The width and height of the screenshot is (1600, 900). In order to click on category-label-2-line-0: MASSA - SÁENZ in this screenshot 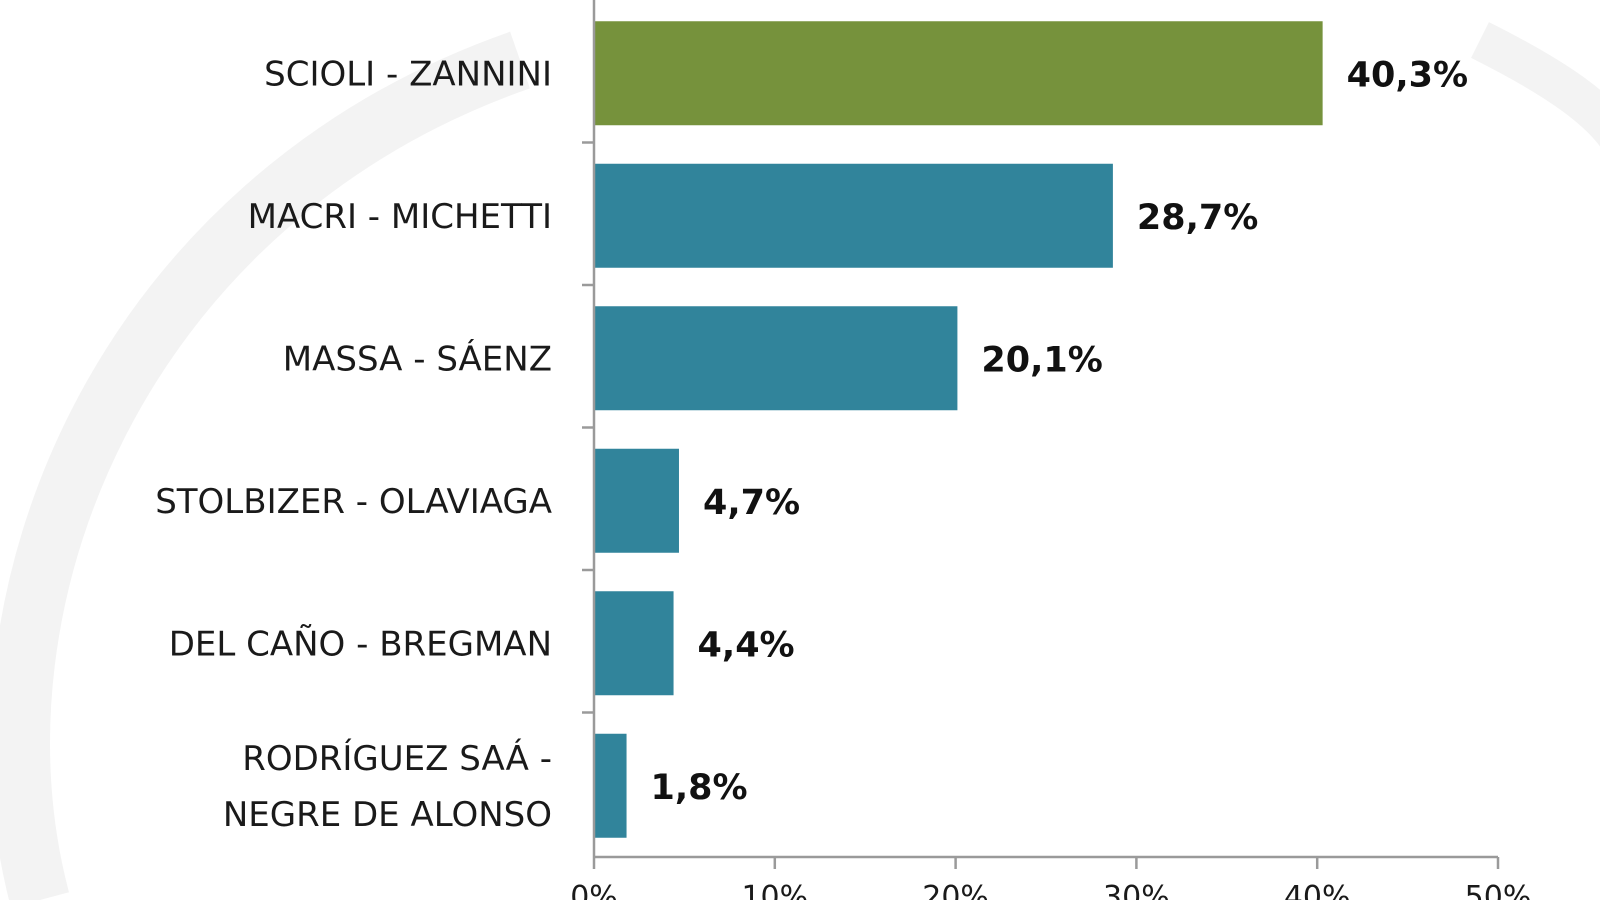, I will do `click(417, 358)`.